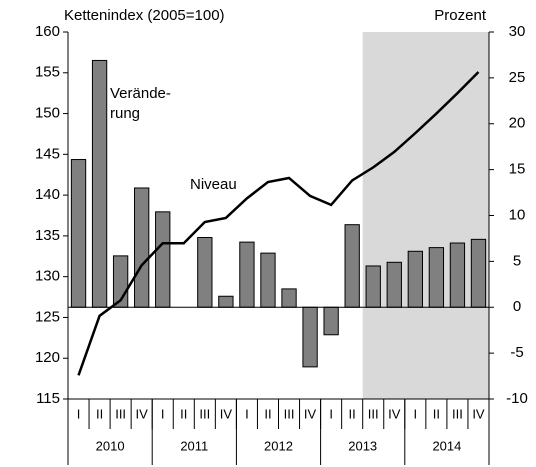 This screenshot has width=536, height=467. I want to click on y2-tick-label: 20, so click(517, 123).